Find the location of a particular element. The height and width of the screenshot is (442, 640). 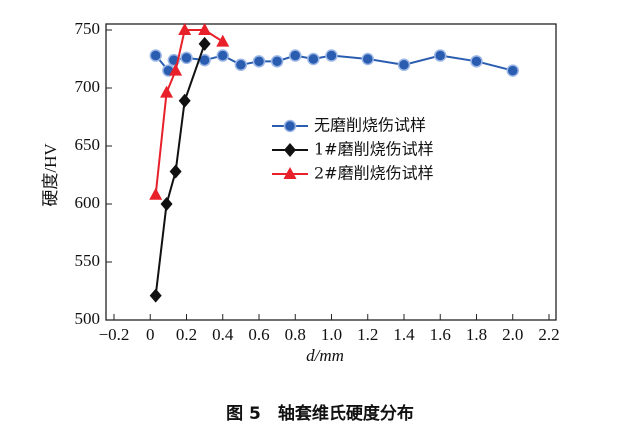

y-tick-label: 550 is located at coordinates (88, 260).